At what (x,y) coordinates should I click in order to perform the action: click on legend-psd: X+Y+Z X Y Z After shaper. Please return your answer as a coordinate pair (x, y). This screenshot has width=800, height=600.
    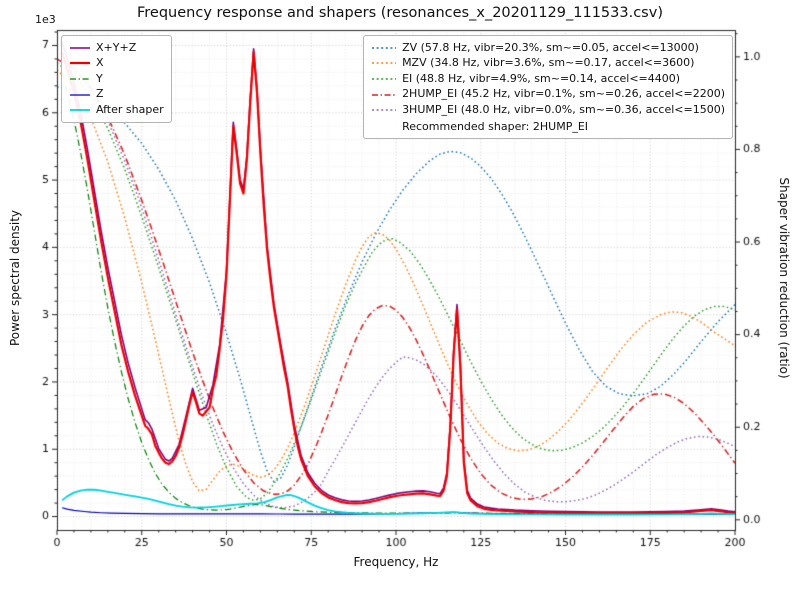
    Looking at the image, I should click on (116, 79).